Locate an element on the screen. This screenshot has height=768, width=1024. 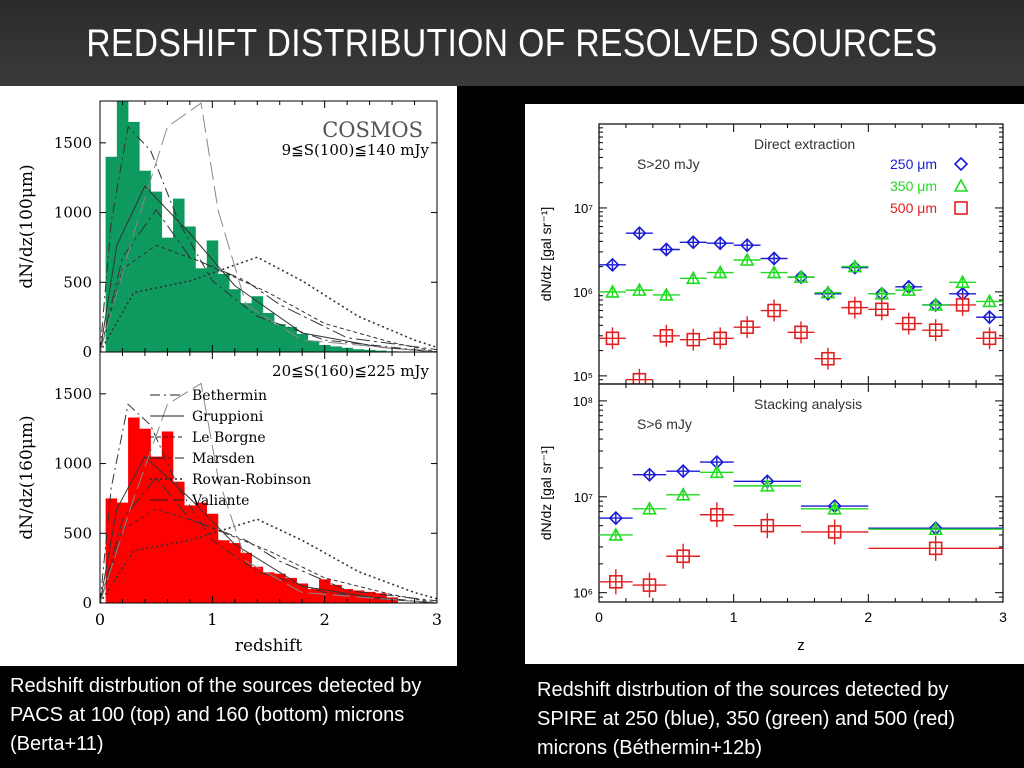
legend-label: Rowan-Robinson is located at coordinates (251, 480).